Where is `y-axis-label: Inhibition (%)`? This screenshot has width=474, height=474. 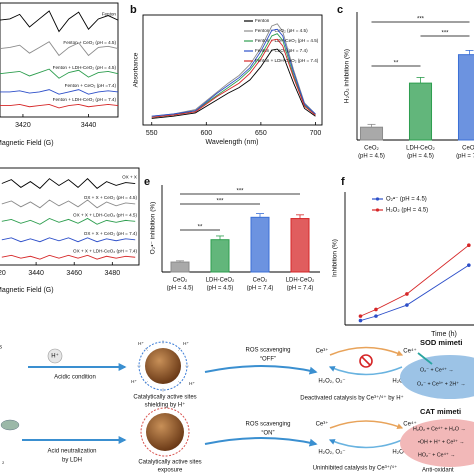 y-axis-label: Inhibition (%) is located at coordinates (335, 258).